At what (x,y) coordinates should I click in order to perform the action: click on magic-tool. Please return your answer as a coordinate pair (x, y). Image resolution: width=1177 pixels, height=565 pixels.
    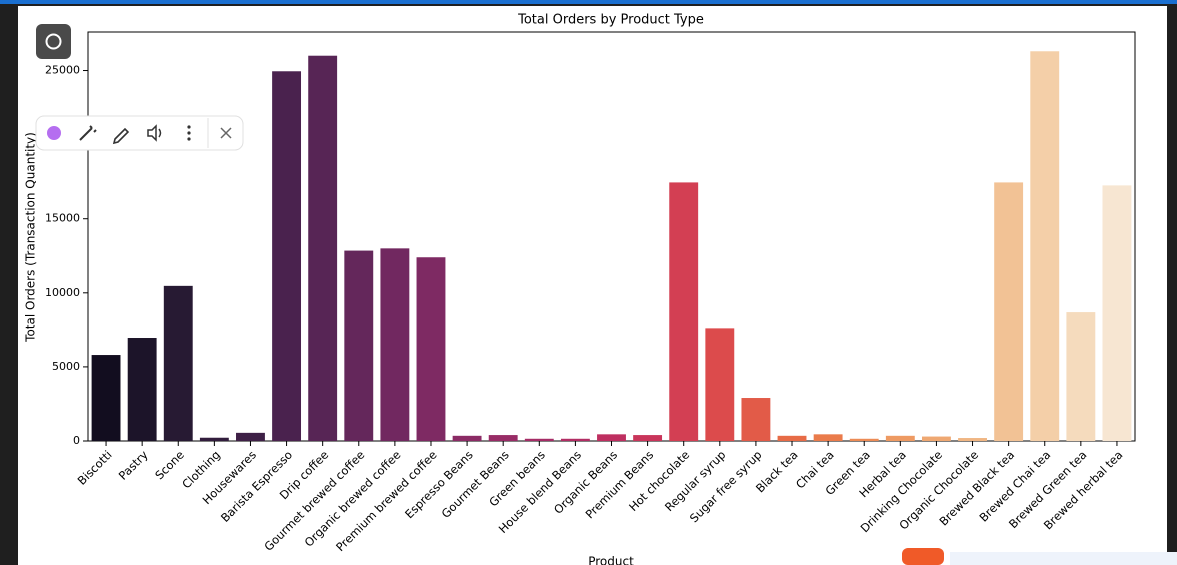
    Looking at the image, I should click on (88, 133).